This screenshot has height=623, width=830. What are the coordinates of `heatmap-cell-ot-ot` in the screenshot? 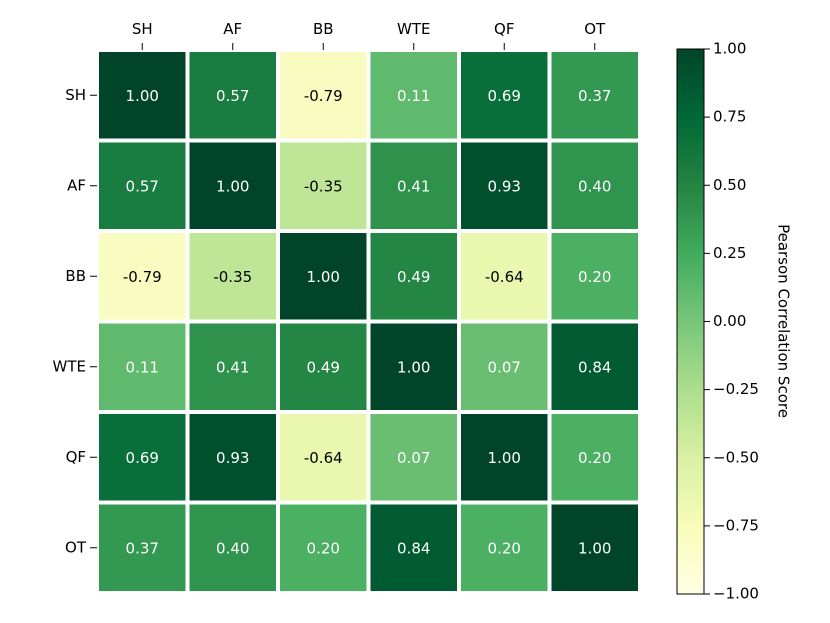 It's located at (594, 547).